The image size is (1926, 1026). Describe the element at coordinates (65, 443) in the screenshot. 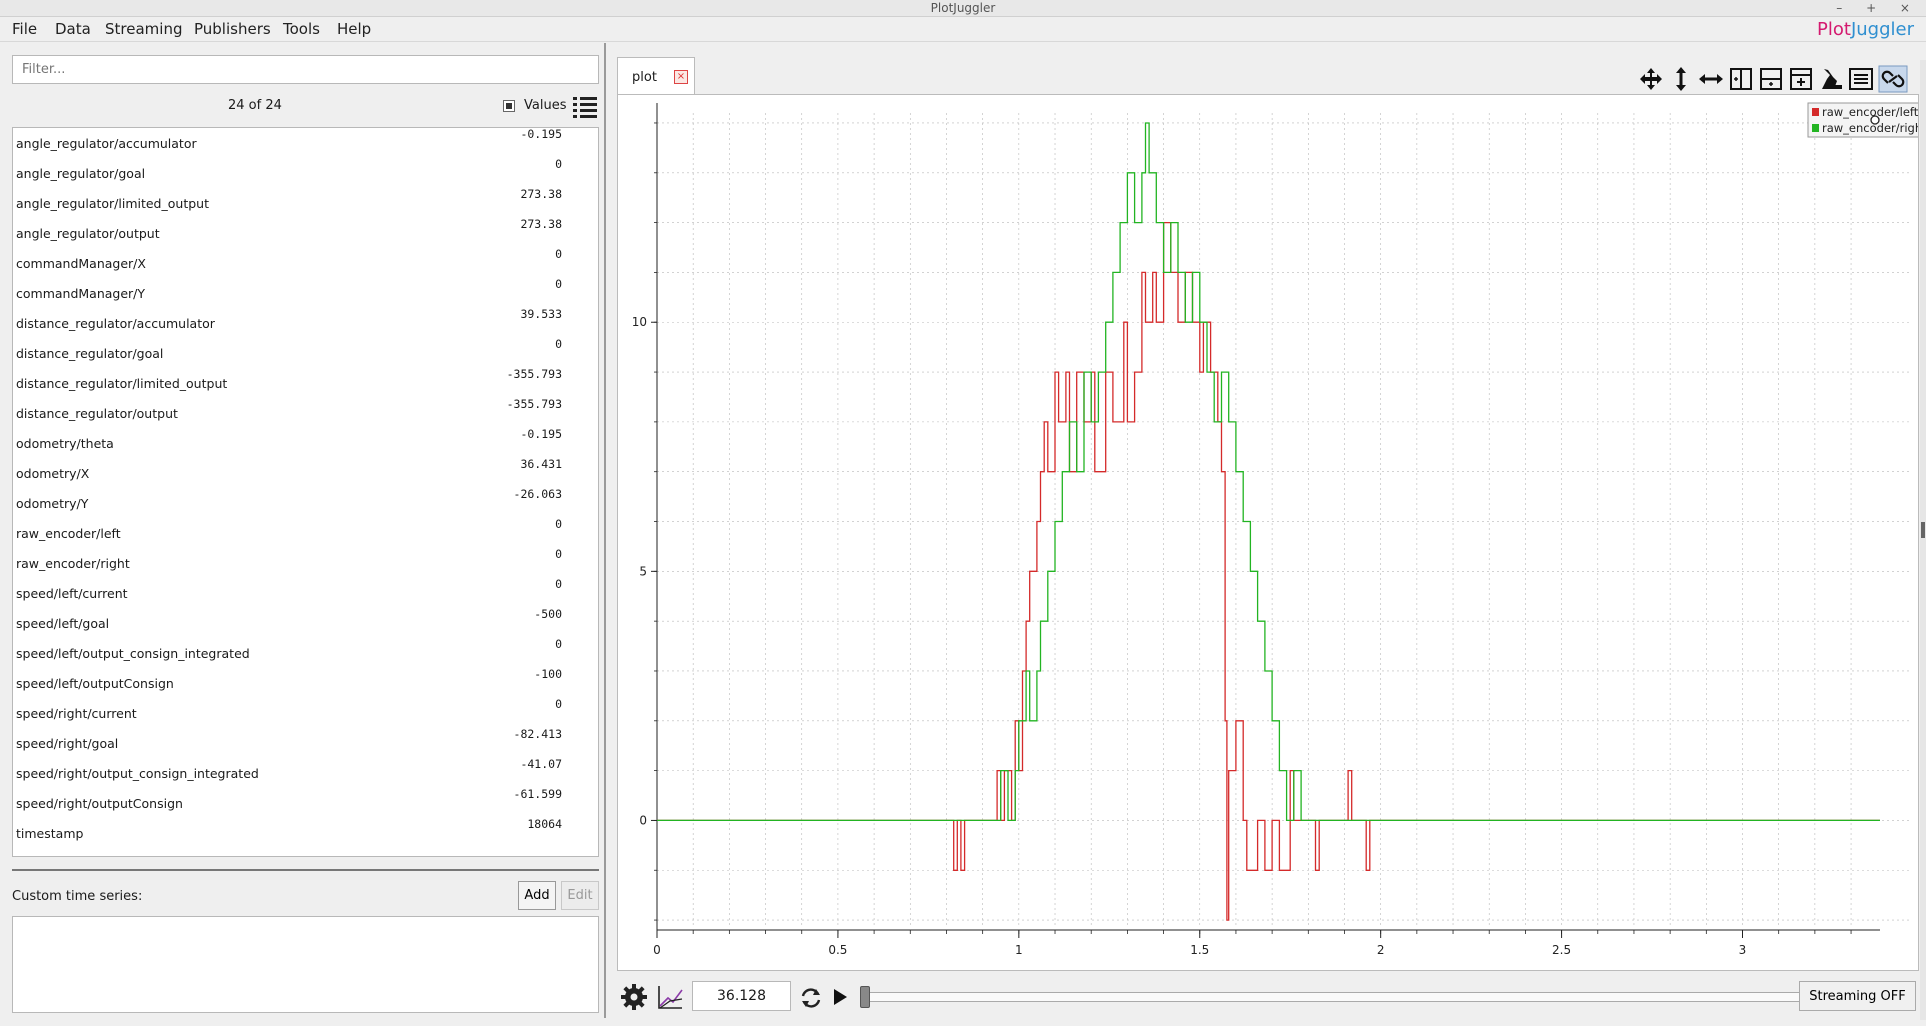

I see `series-name: odometry/theta` at that location.